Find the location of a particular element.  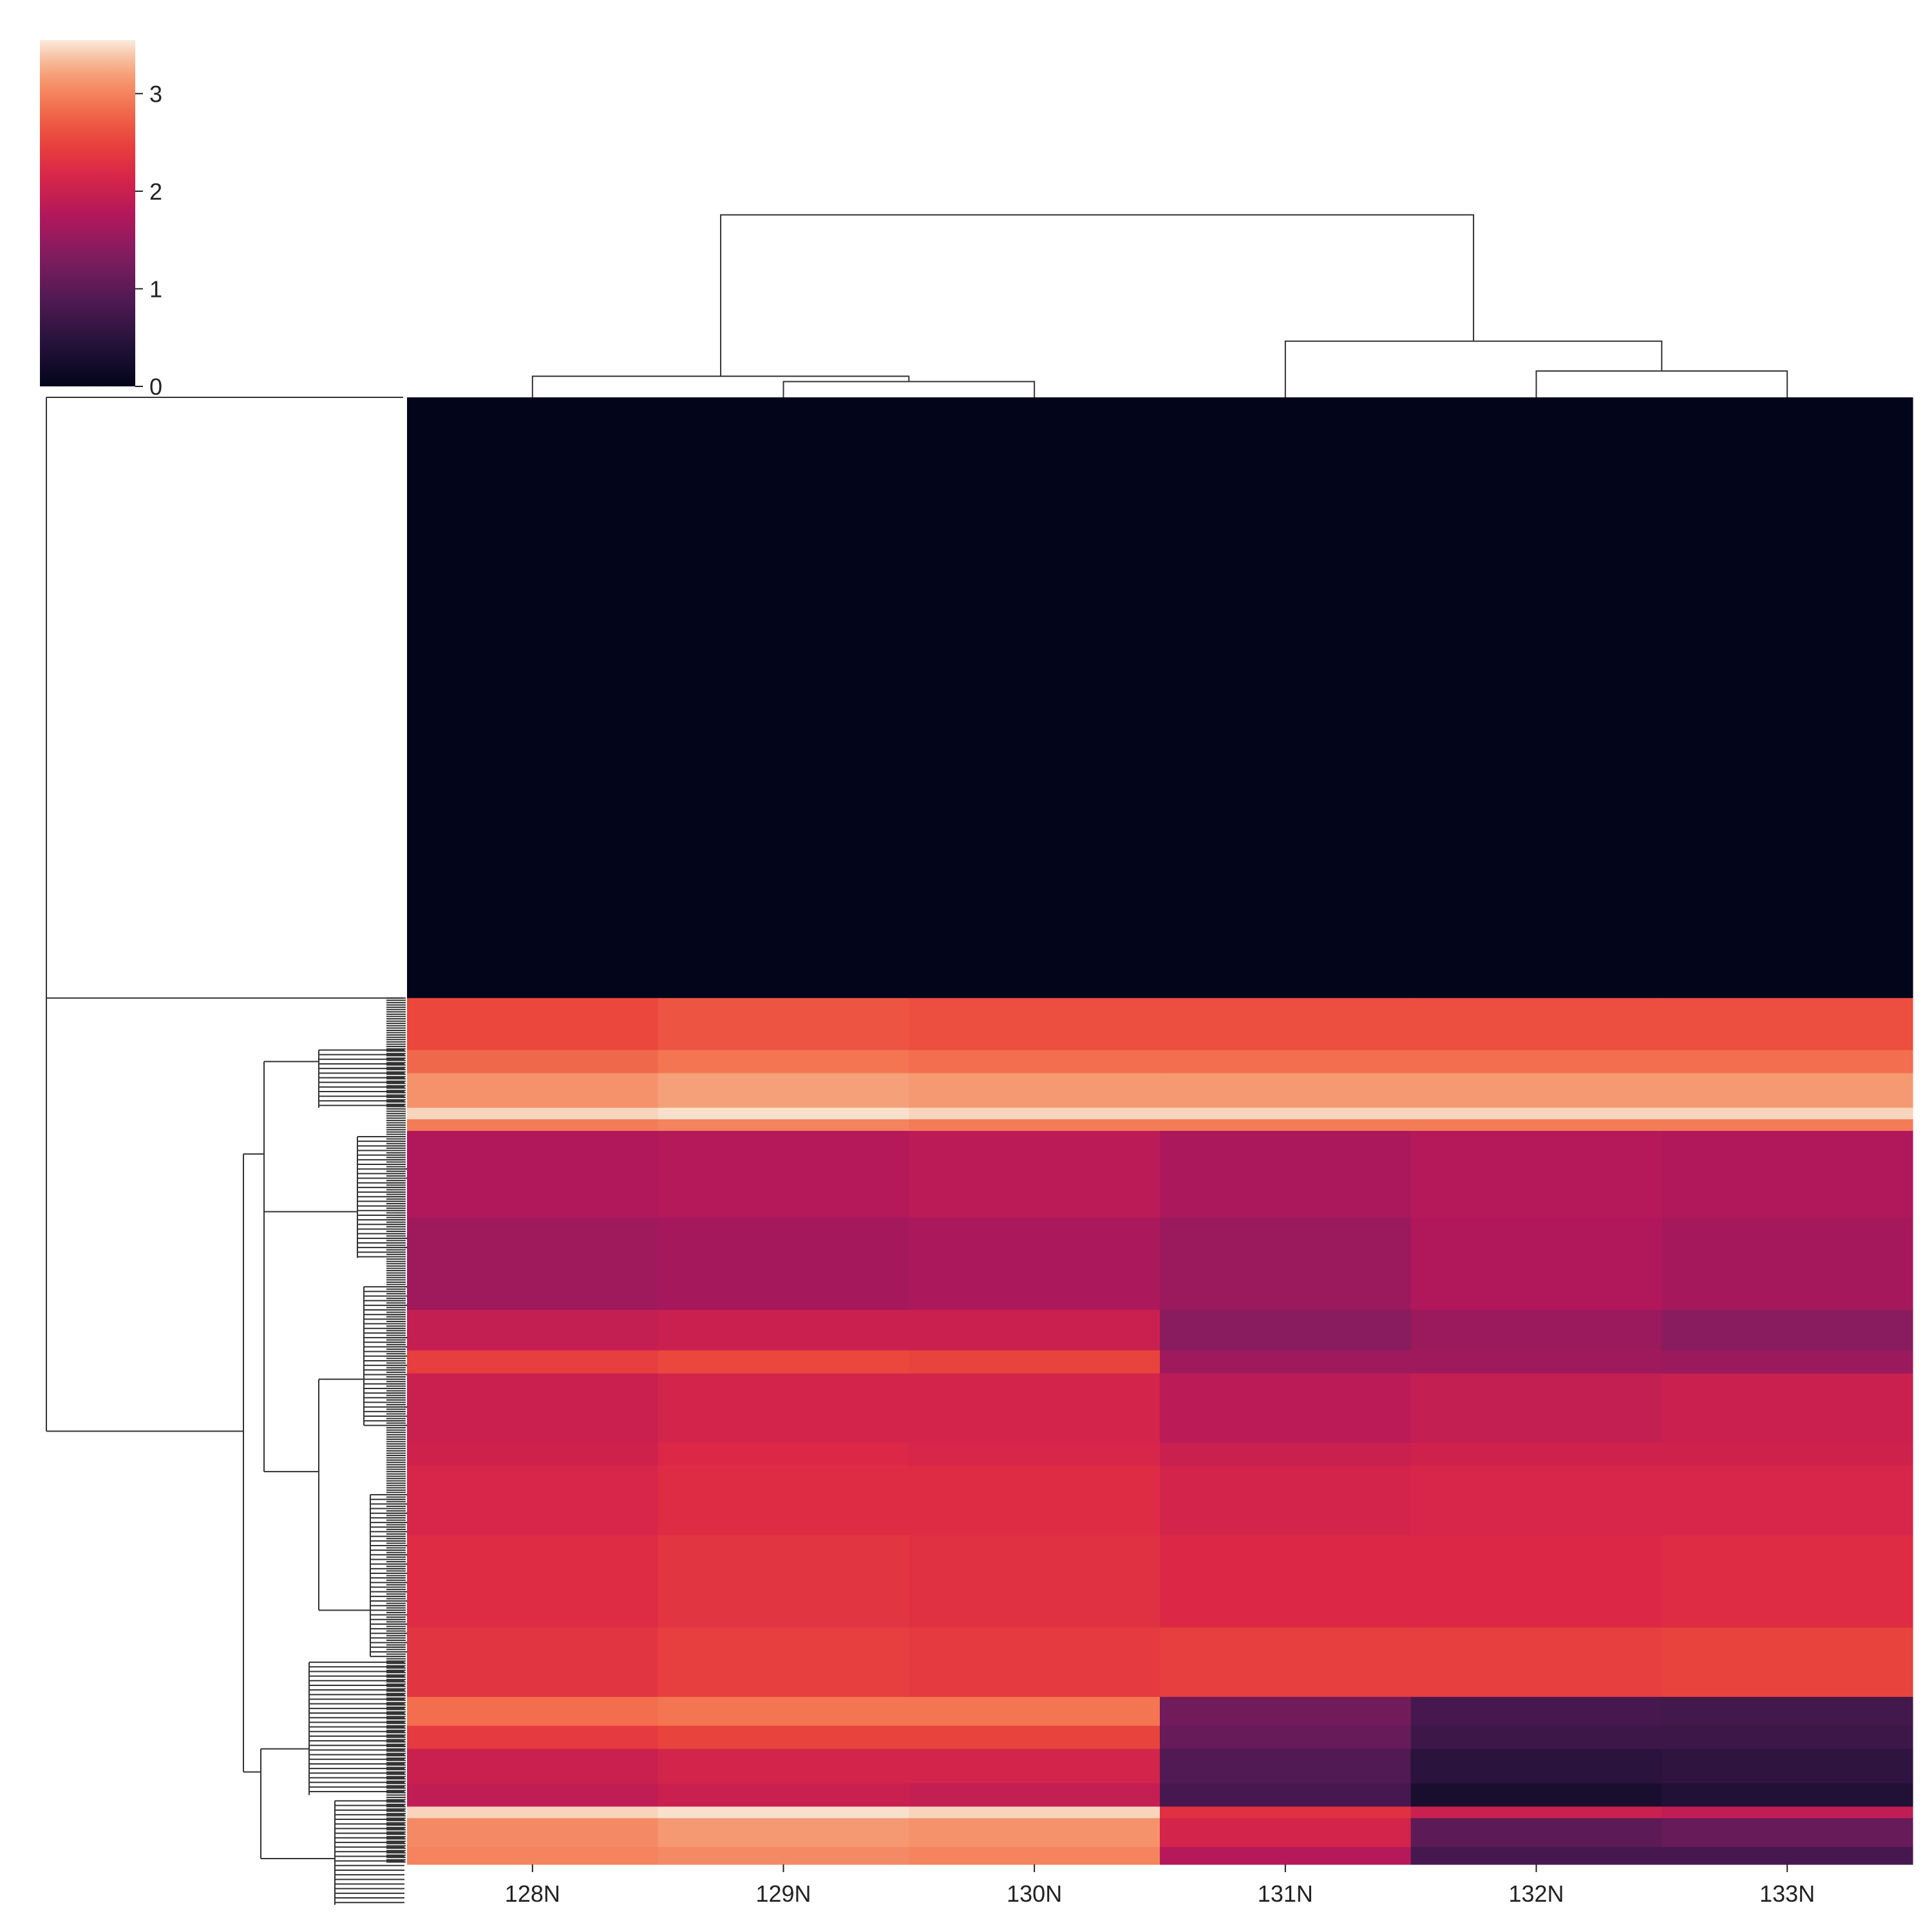

x-tick-label: 132N is located at coordinates (1536, 1894).